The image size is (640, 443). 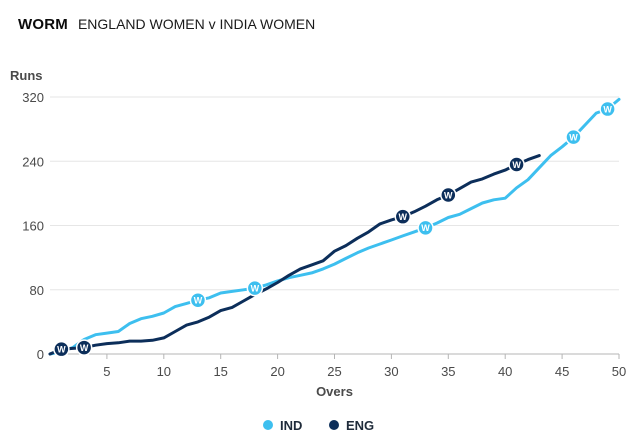 What do you see at coordinates (196, 24) in the screenshot?
I see `chart-subtitle: ENGLAND WOMEN v INDIA WOMEN` at bounding box center [196, 24].